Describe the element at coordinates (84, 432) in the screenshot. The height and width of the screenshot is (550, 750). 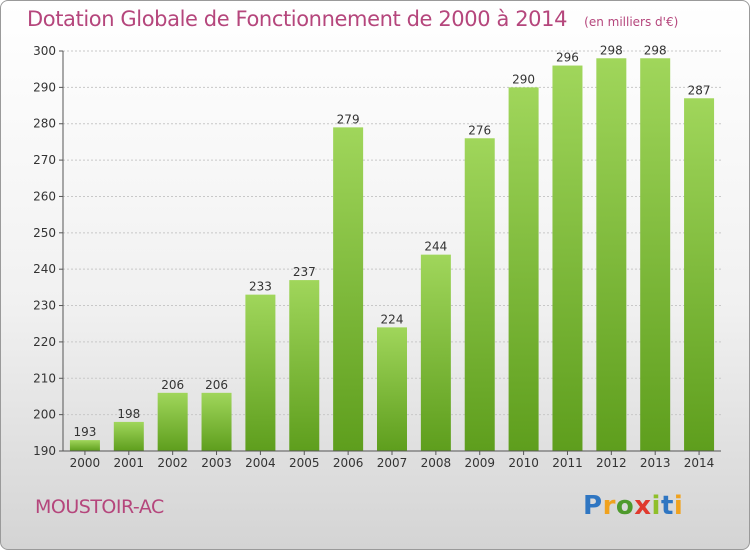
I see `data-label: 193` at that location.